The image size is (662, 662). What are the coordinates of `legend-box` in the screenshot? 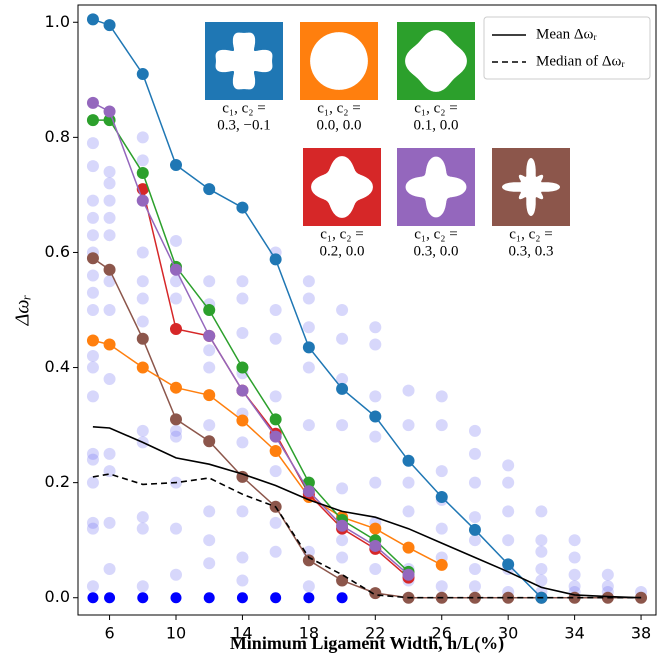 It's located at (567, 48).